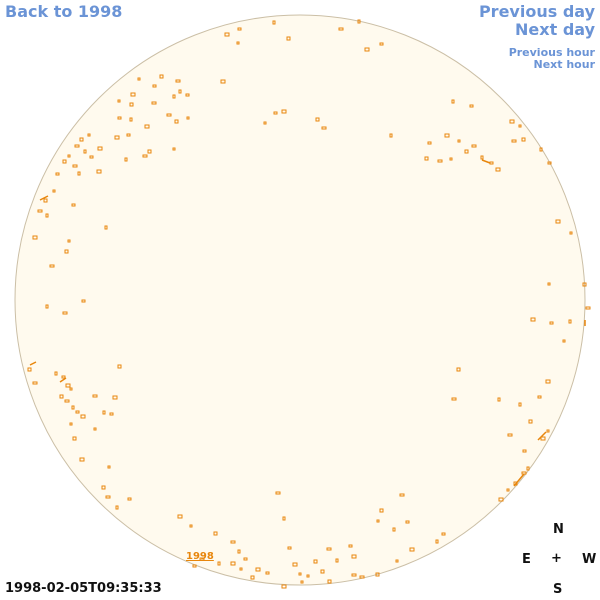 Image resolution: width=600 pixels, height=600 pixels. What do you see at coordinates (556, 558) in the screenshot?
I see `compass-center-mark: +` at bounding box center [556, 558].